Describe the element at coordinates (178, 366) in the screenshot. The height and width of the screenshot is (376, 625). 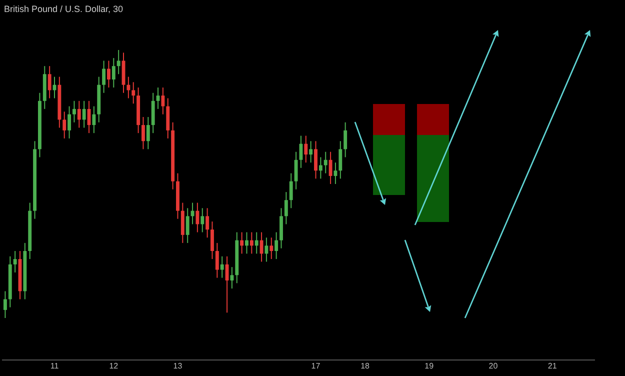
I see `x-tick-label: 13` at that location.